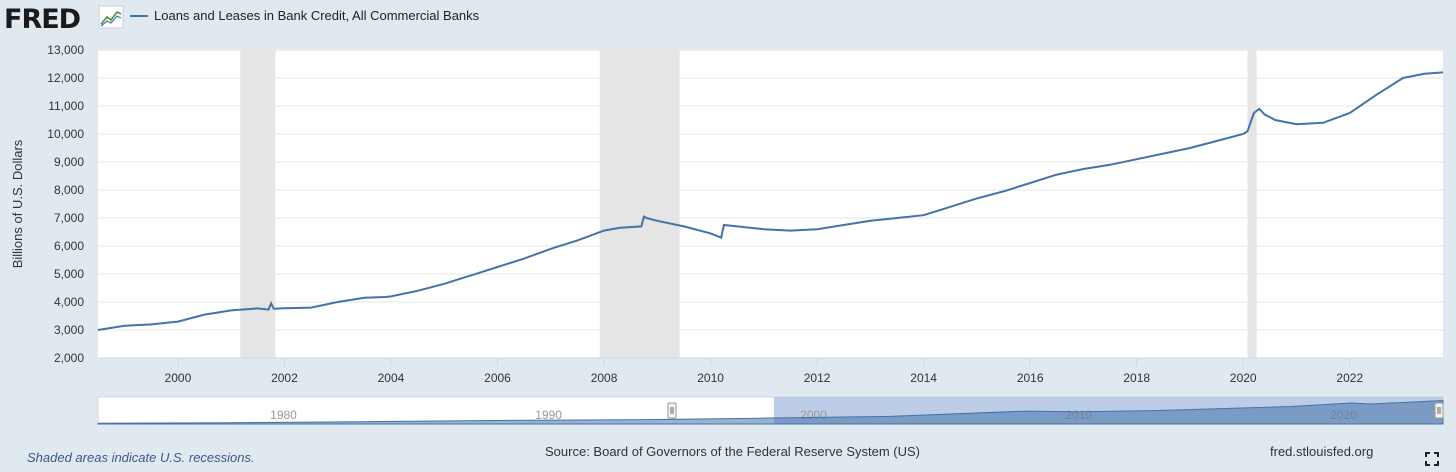 The width and height of the screenshot is (1456, 472). What do you see at coordinates (69, 162) in the screenshot?
I see `y-tick-label: 9,000` at bounding box center [69, 162].